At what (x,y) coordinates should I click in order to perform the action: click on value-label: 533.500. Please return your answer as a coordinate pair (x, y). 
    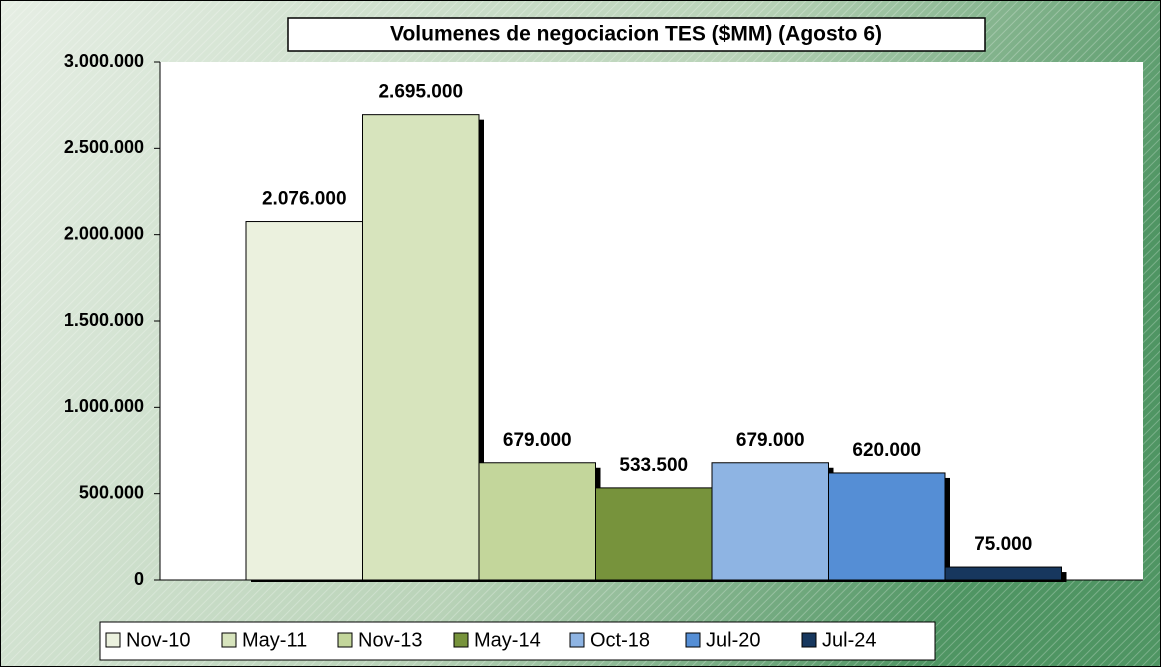
    Looking at the image, I should click on (653, 465).